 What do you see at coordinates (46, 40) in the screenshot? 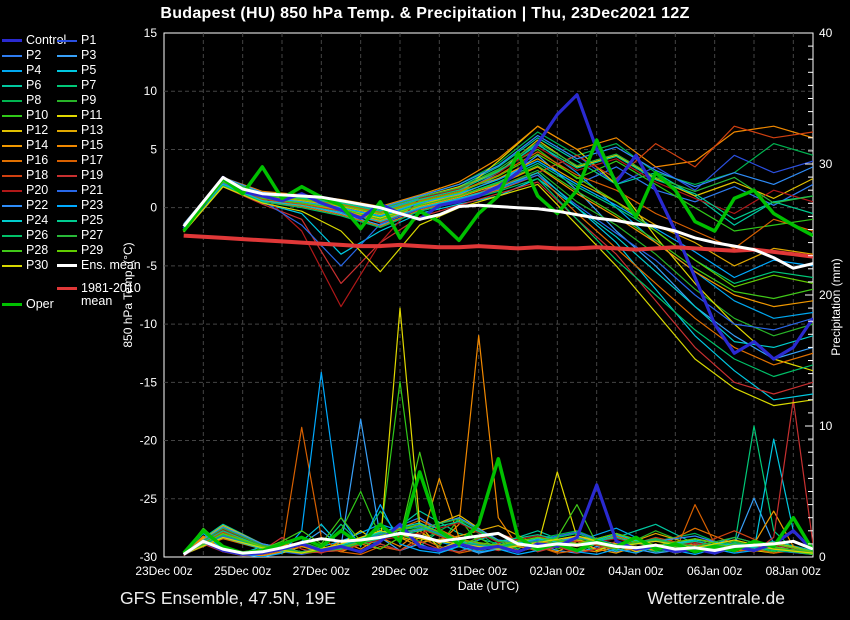
I see `legend-label-control: Control` at bounding box center [46, 40].